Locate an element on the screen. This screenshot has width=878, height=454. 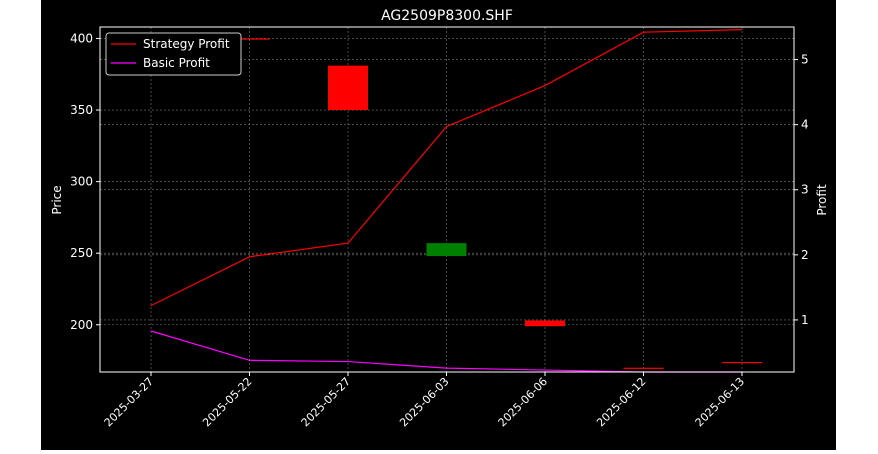
x-tick-label: 2025-06-03 is located at coordinates (424, 402).